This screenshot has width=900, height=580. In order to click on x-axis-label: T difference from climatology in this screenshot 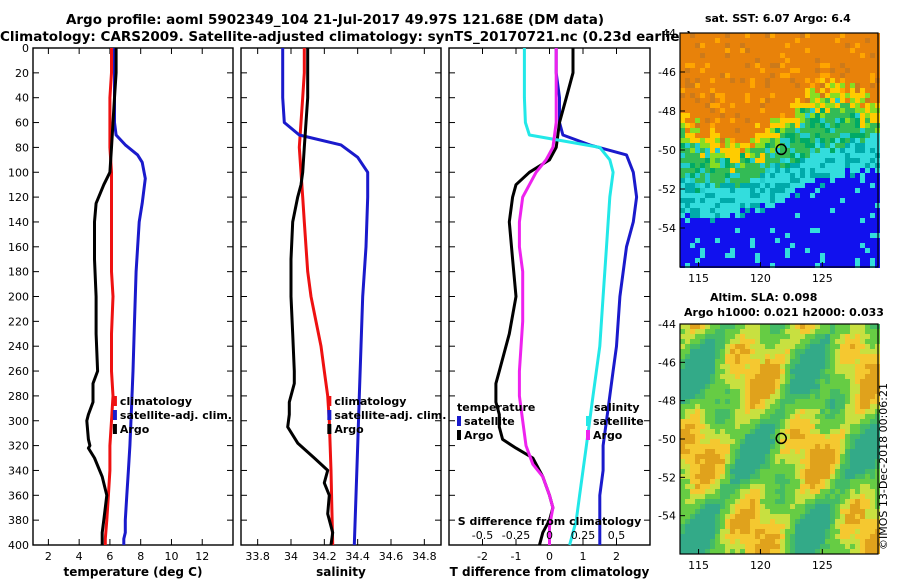, I will do `click(550, 572)`.